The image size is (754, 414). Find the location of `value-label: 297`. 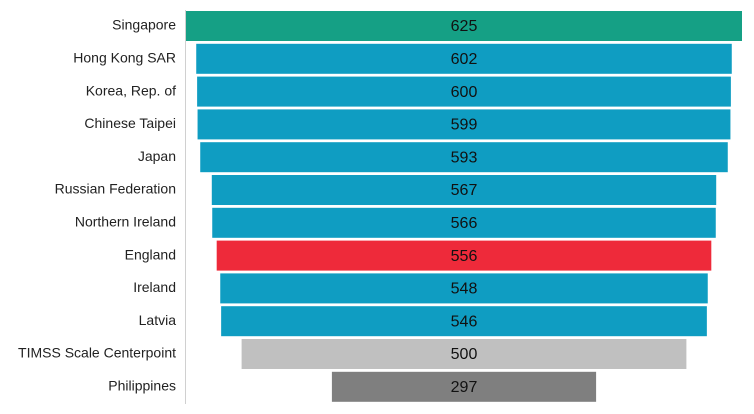

value-label: 297 is located at coordinates (464, 387).